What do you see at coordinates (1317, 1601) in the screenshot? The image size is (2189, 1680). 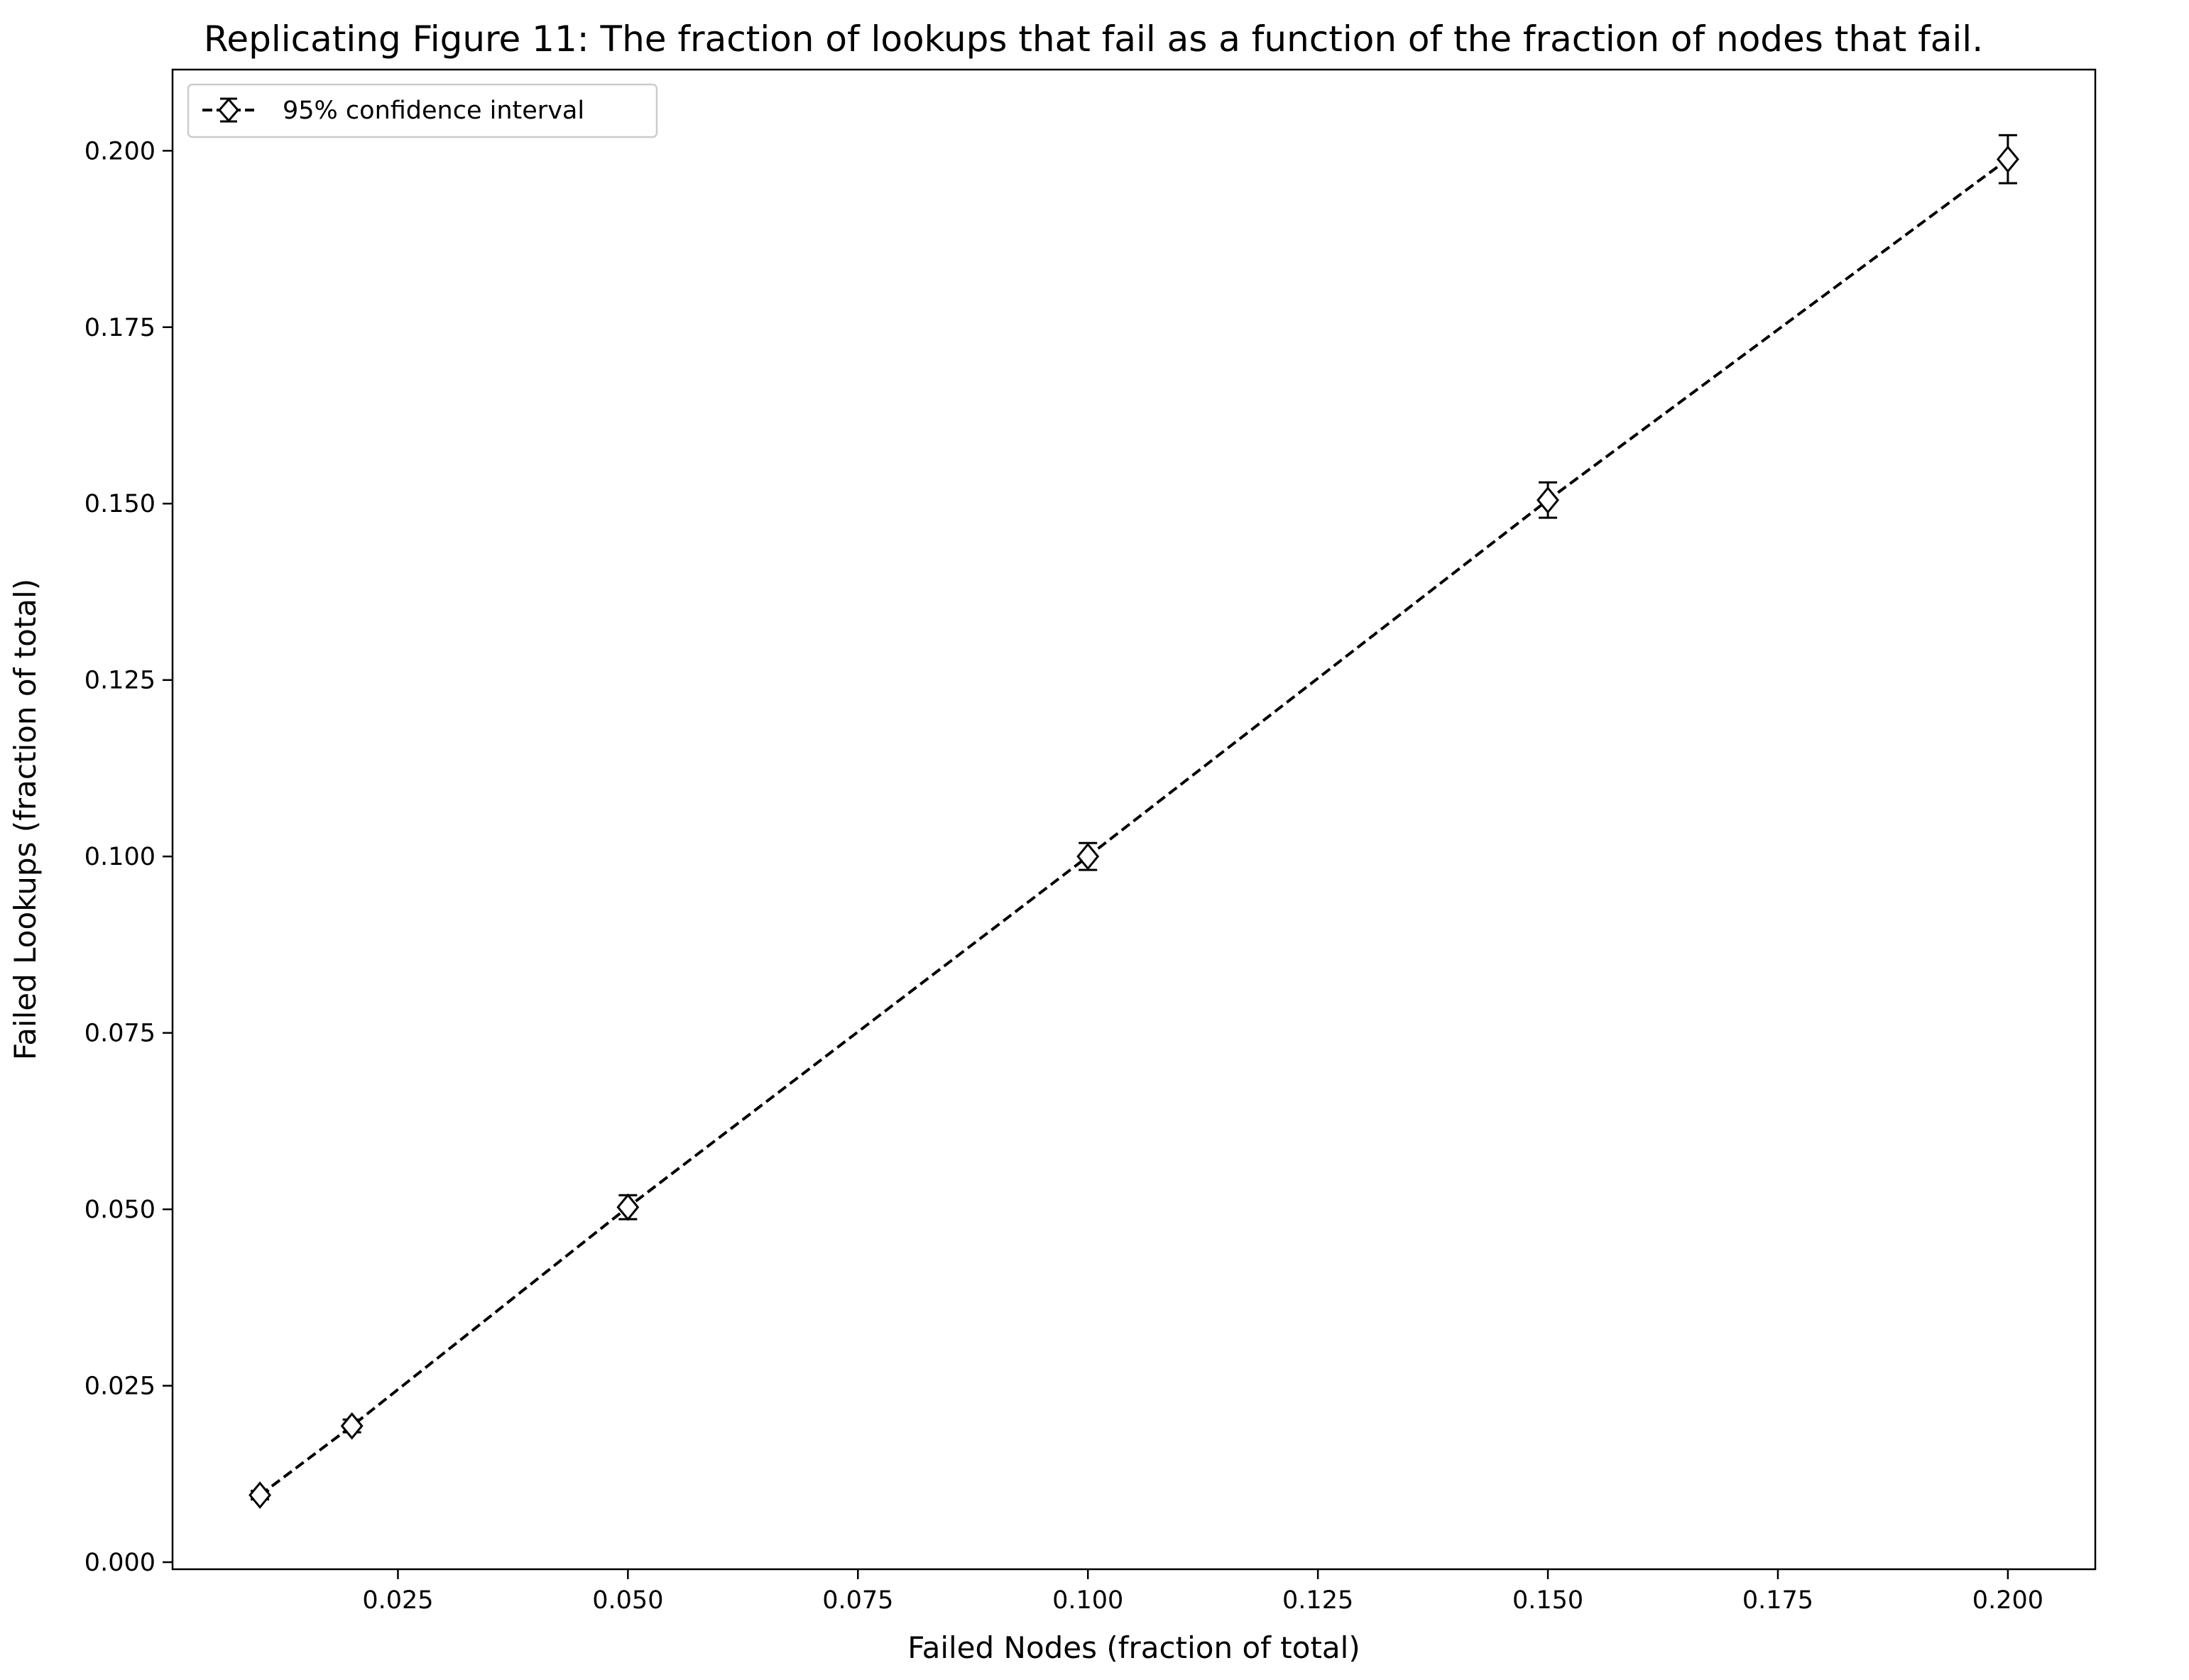 I see `x-tick-label: 0.125` at bounding box center [1317, 1601].